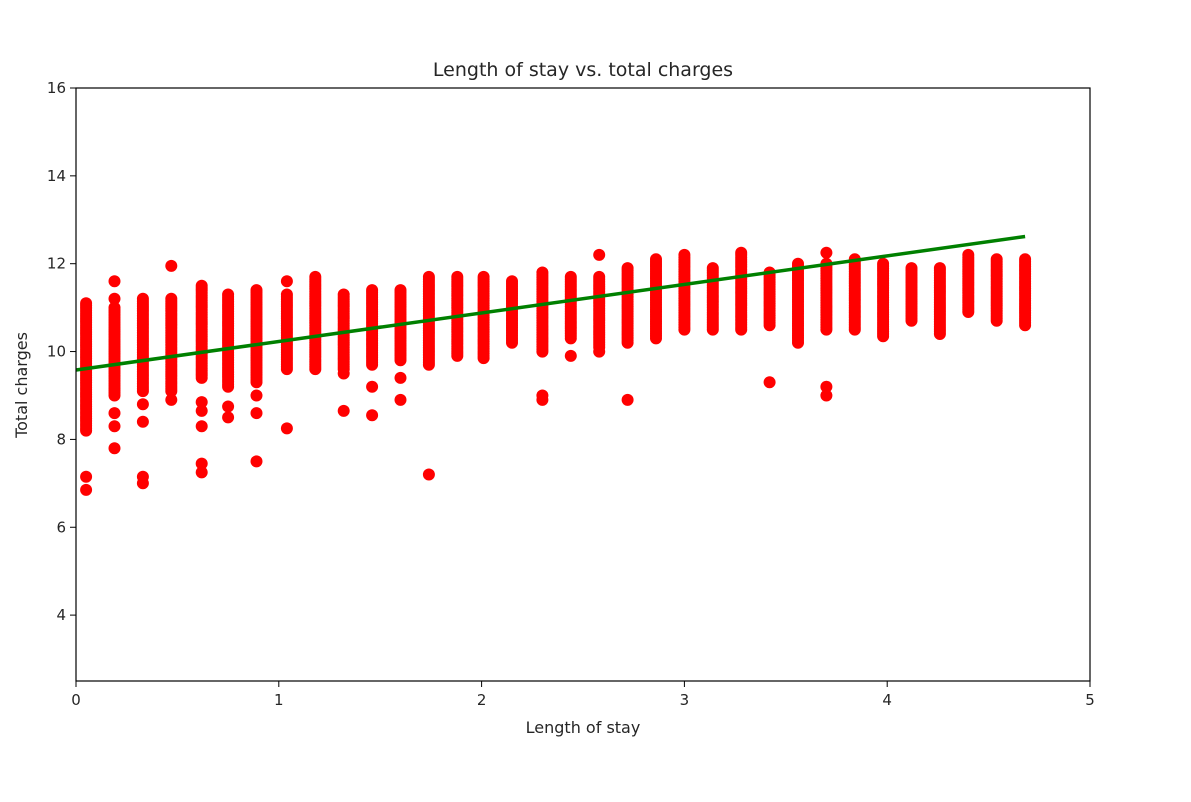 This screenshot has height=802, width=1191. I want to click on y-tick-label: 4, so click(61, 615).